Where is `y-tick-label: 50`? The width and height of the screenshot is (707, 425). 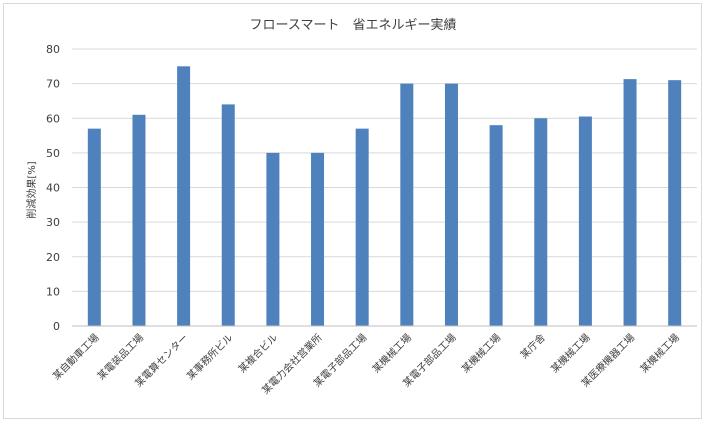
y-tick-label: 50 is located at coordinates (53, 153).